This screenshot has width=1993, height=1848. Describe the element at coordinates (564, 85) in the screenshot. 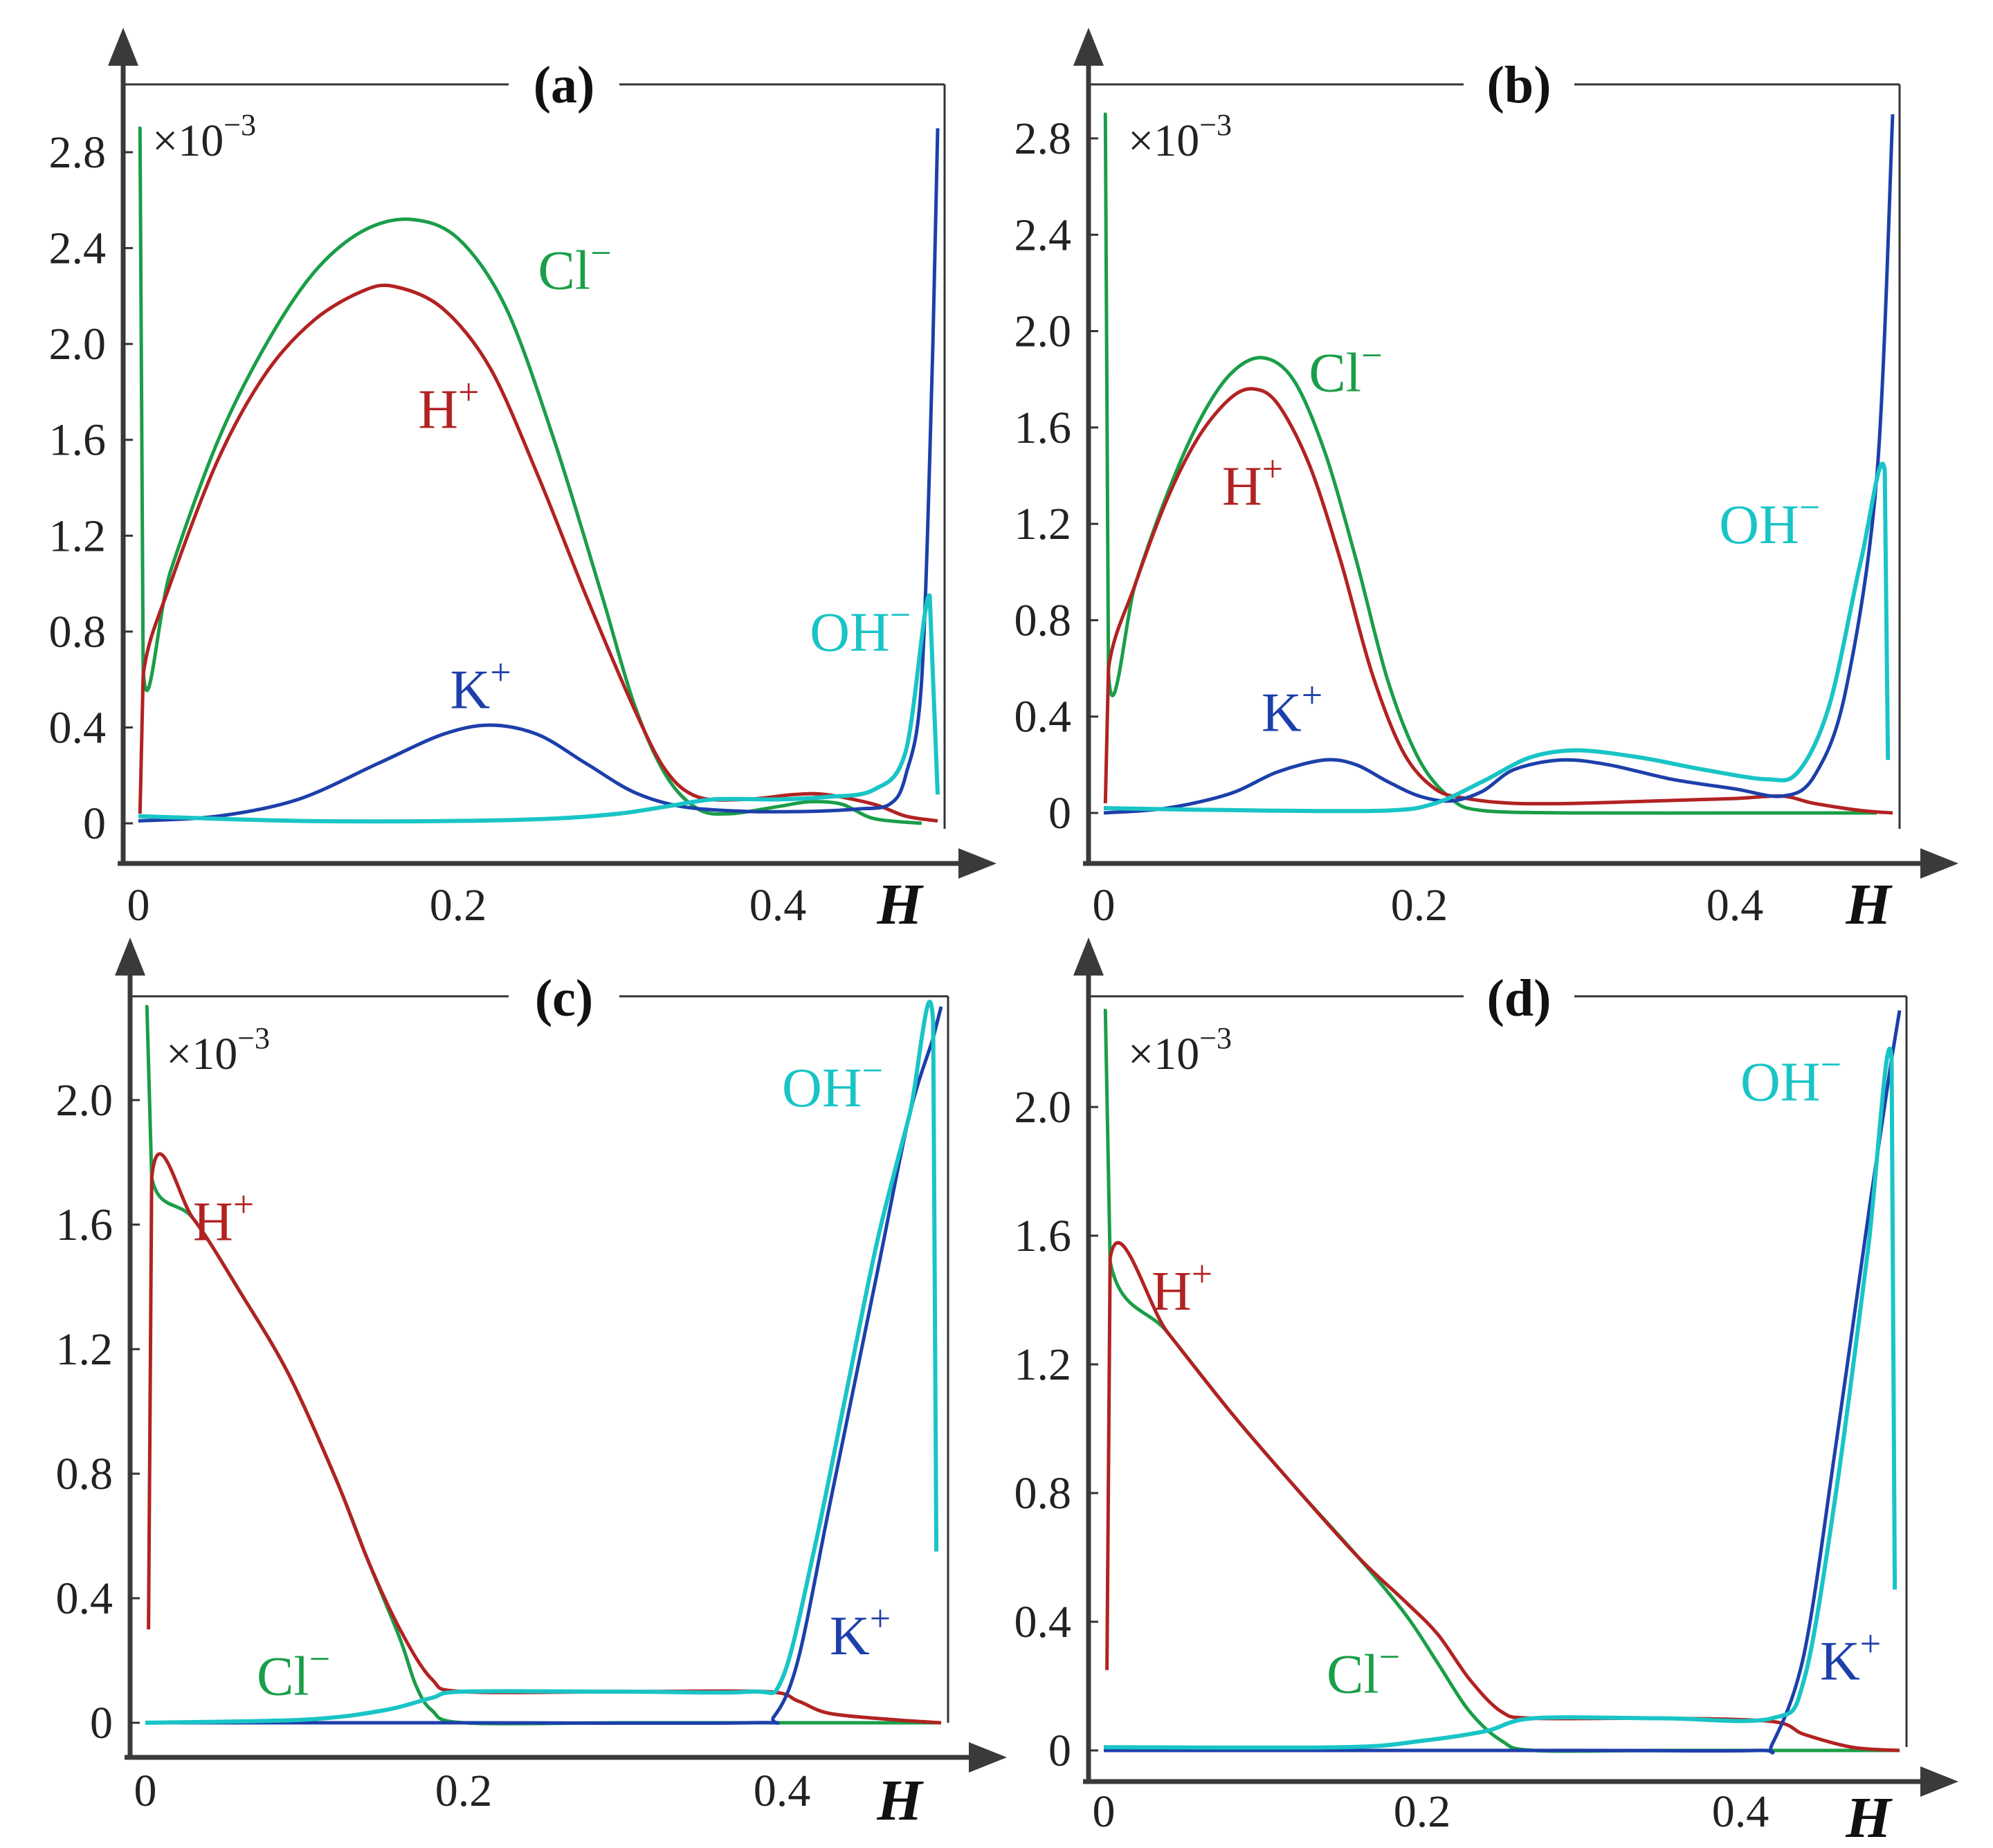

I see `panel-title: (a)` at that location.